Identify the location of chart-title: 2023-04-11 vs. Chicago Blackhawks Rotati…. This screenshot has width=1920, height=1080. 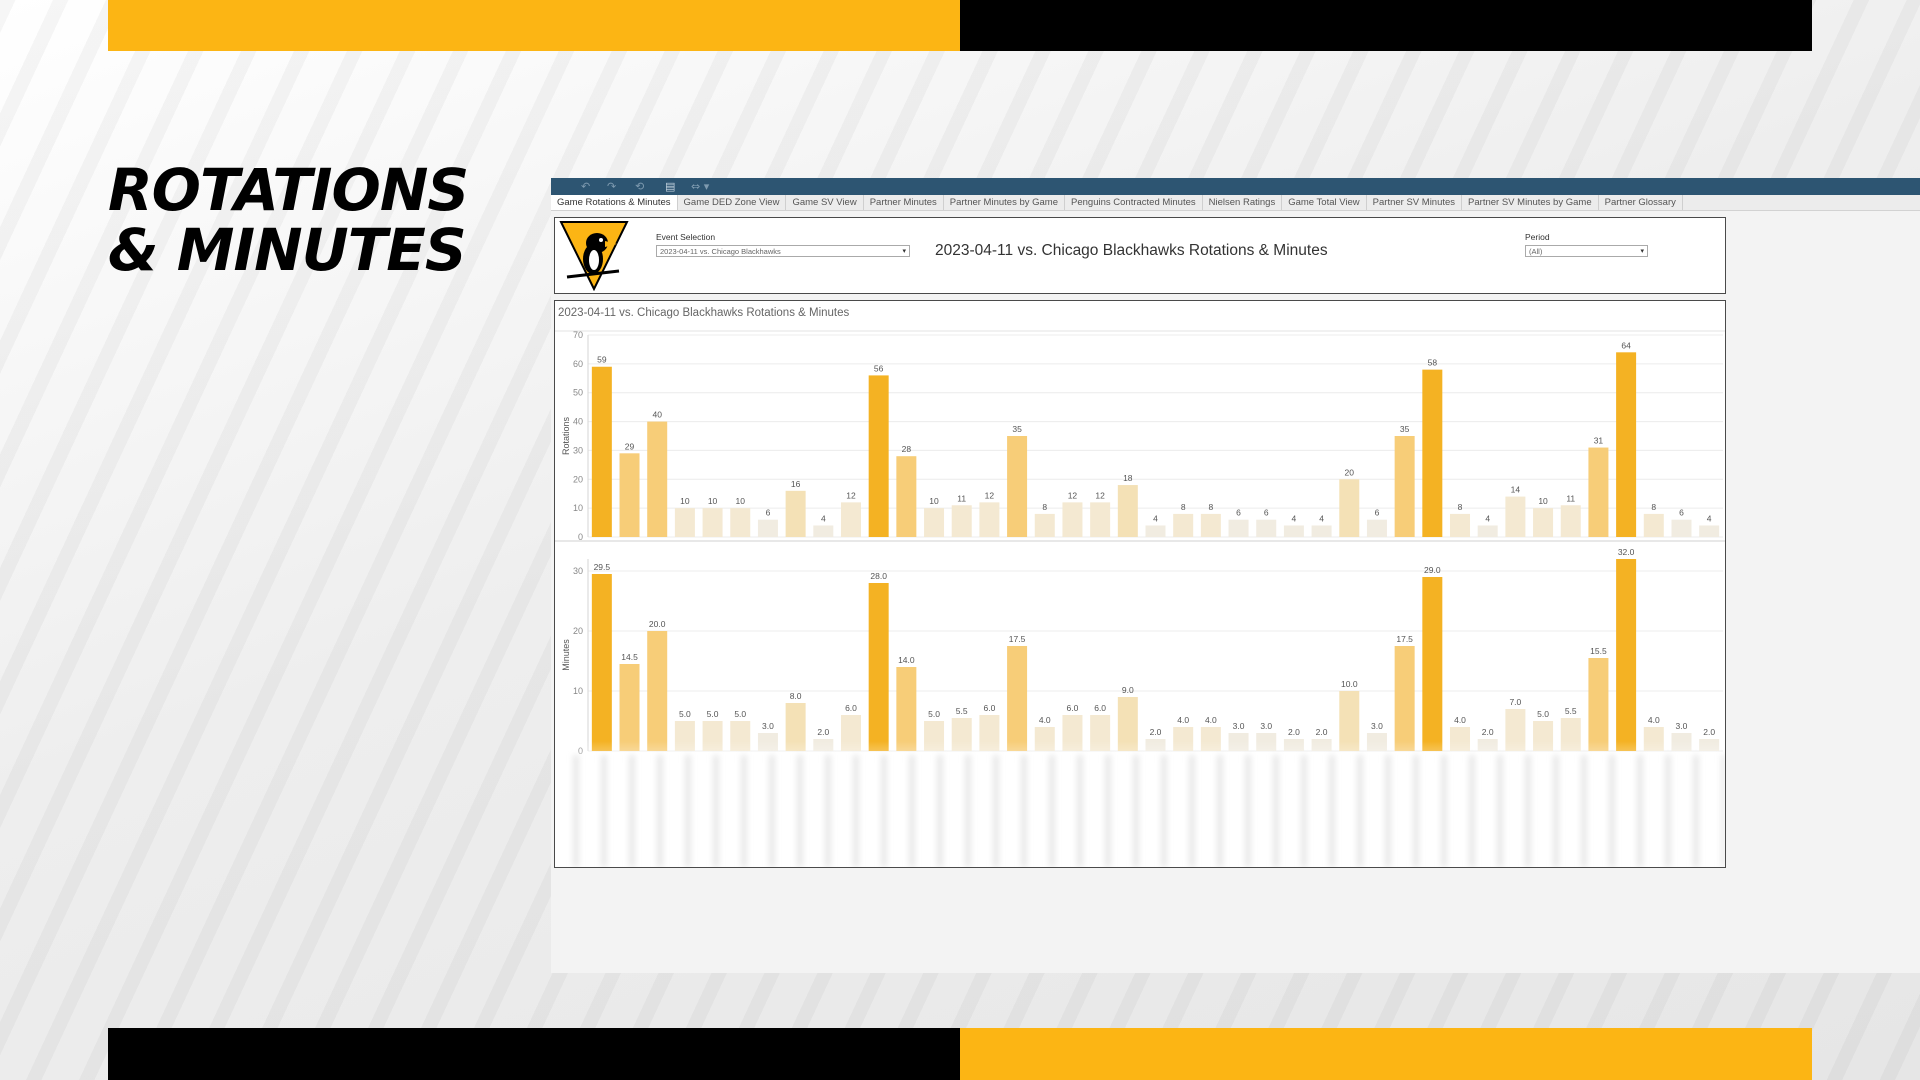
(704, 313).